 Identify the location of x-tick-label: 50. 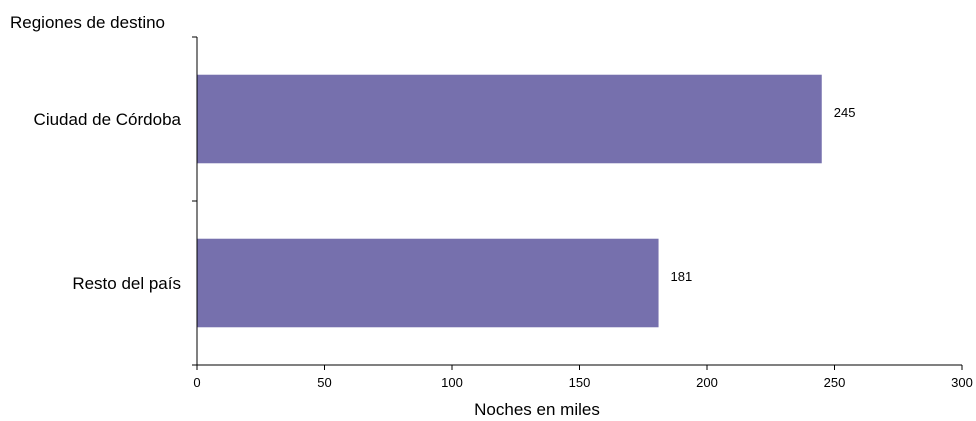
(324, 382).